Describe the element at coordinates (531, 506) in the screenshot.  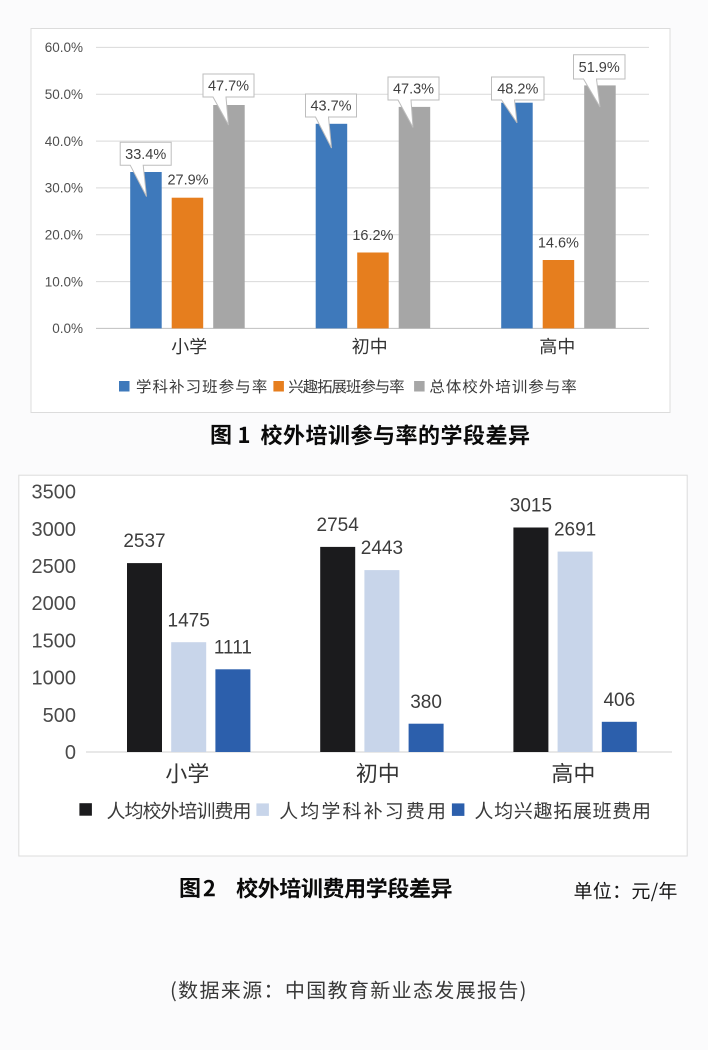
I see `svg-text: 3015` at that location.